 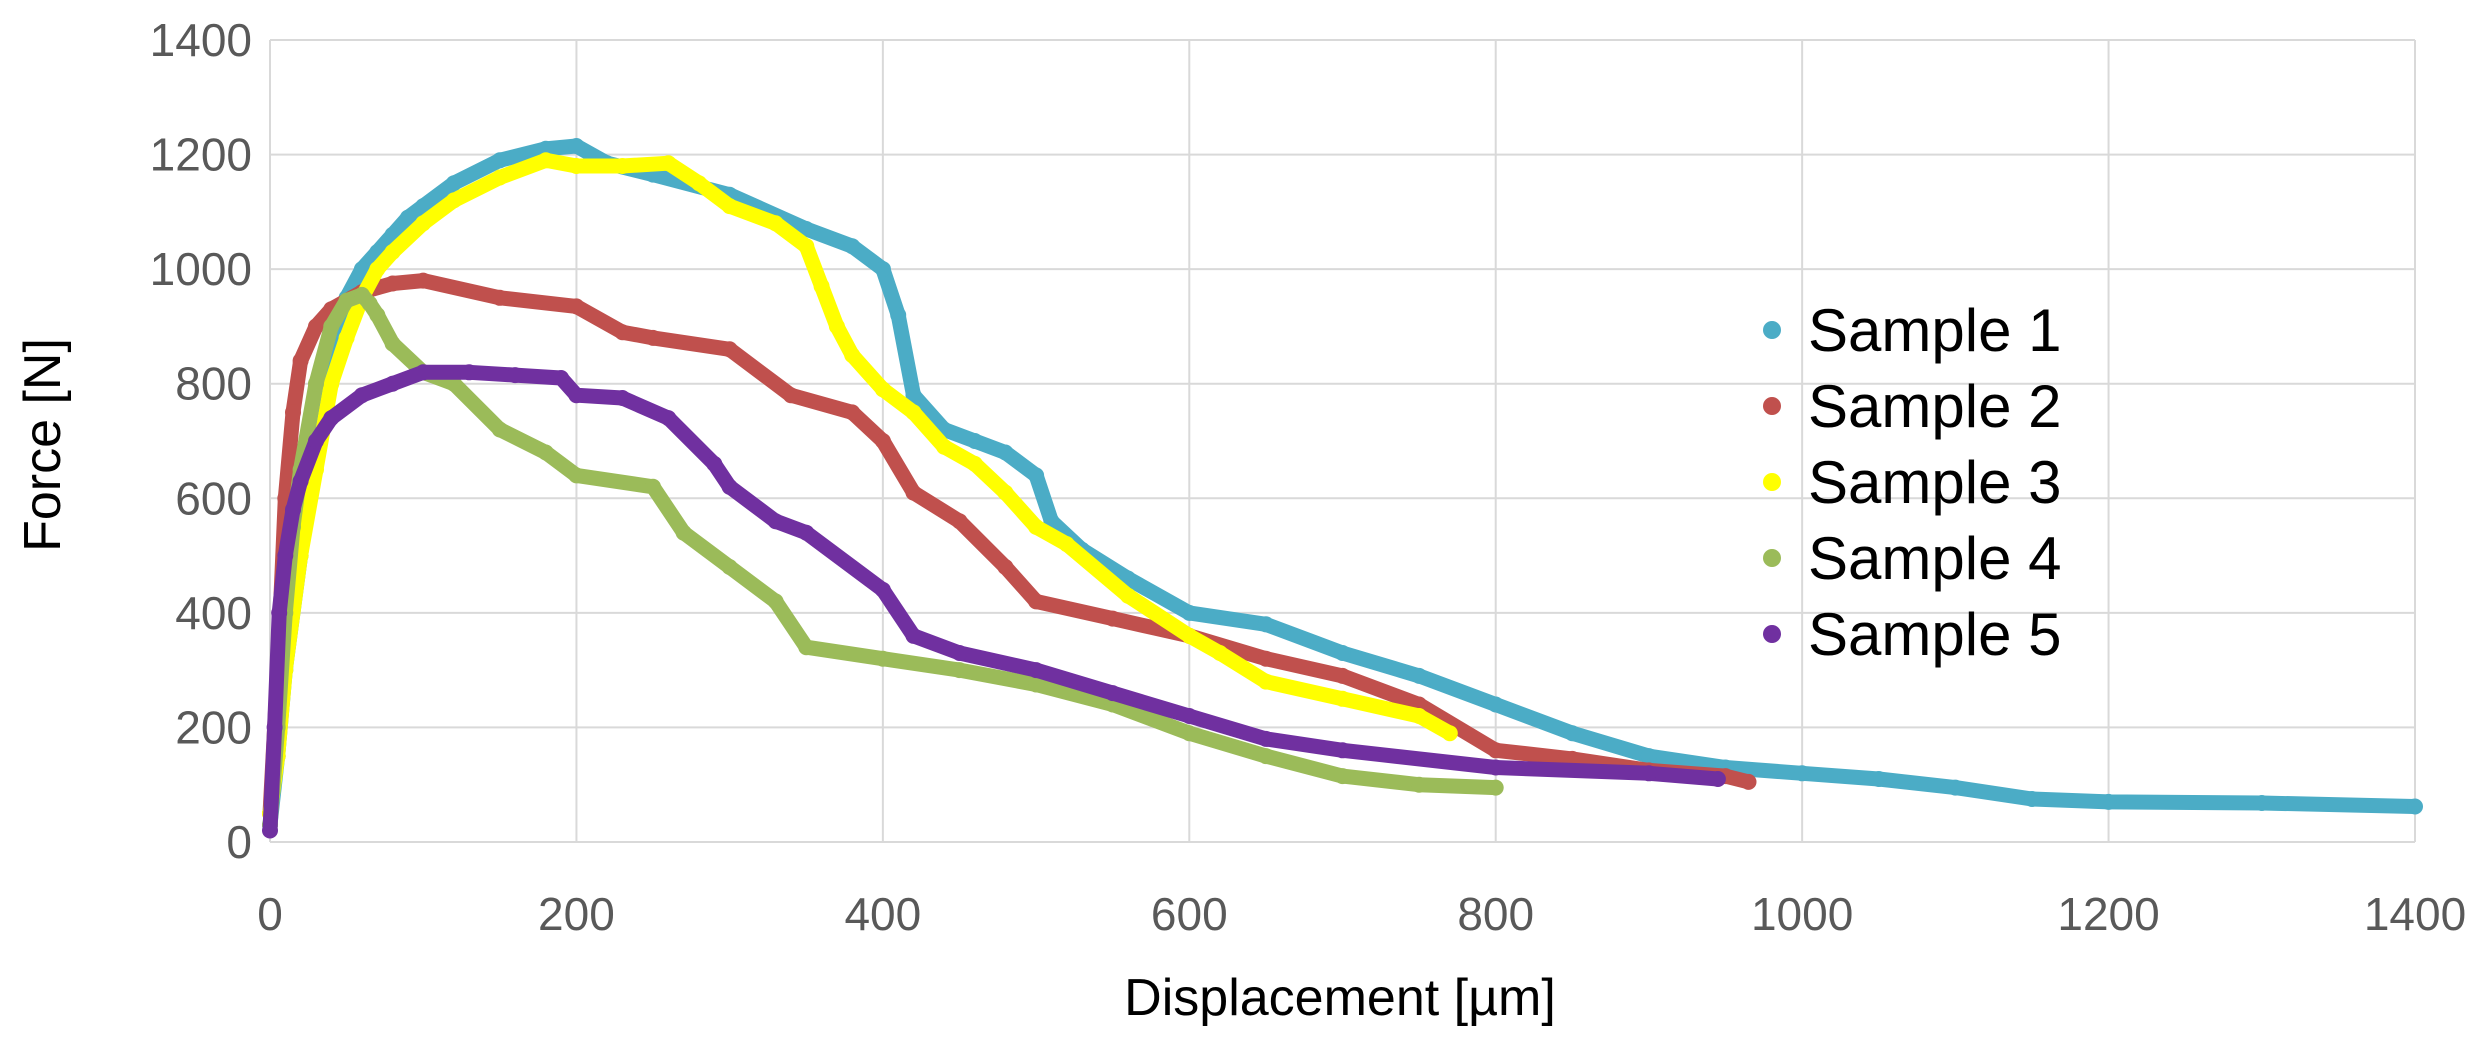 I want to click on legend-item: Sample 2, so click(x=1912, y=406).